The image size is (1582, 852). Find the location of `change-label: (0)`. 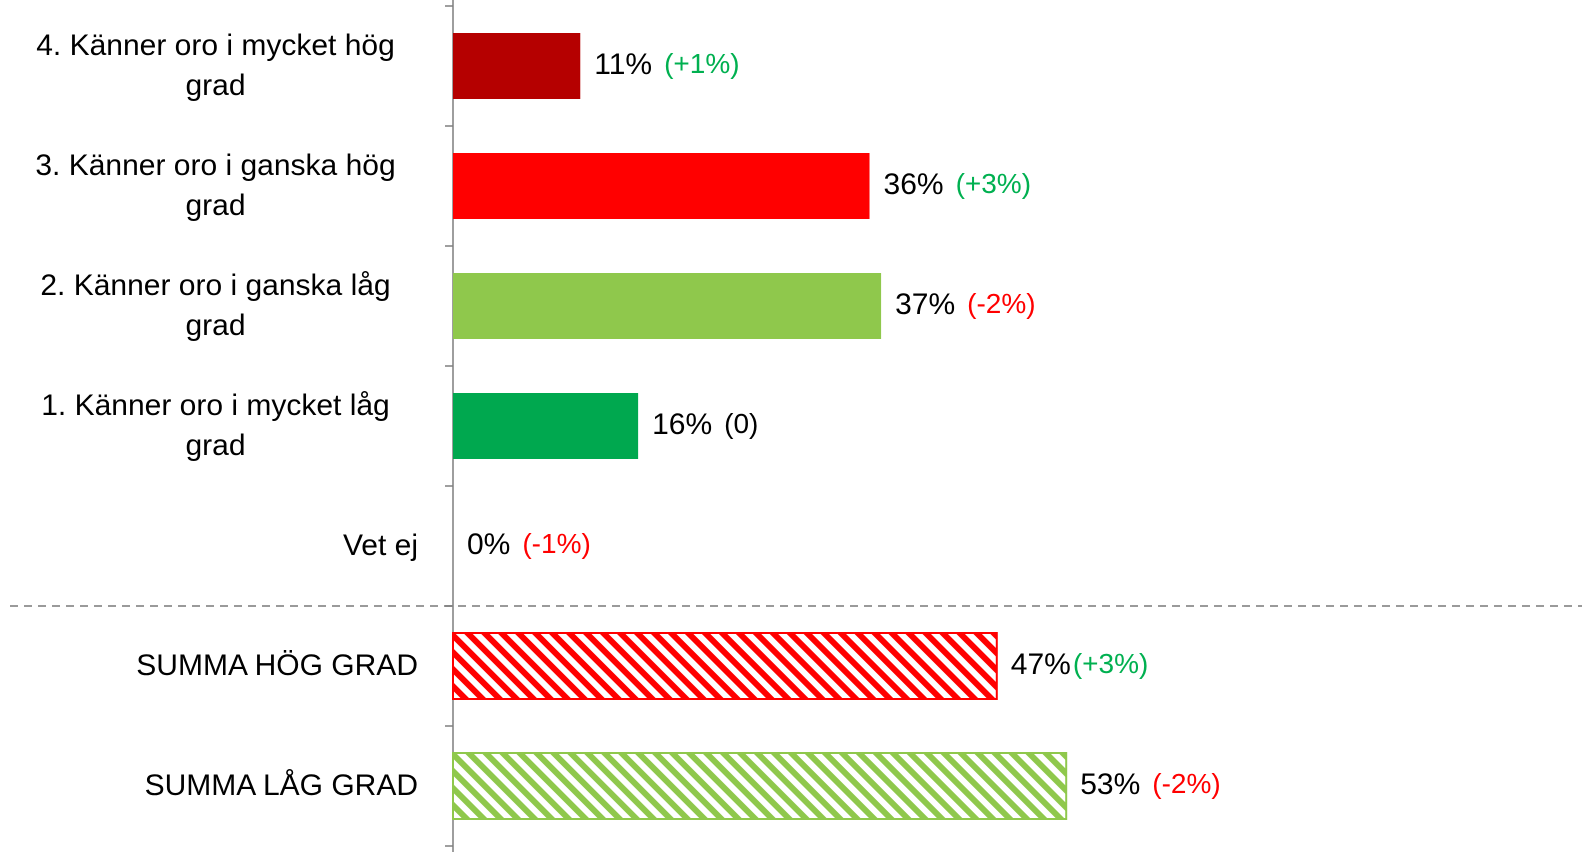

change-label: (0) is located at coordinates (741, 423).